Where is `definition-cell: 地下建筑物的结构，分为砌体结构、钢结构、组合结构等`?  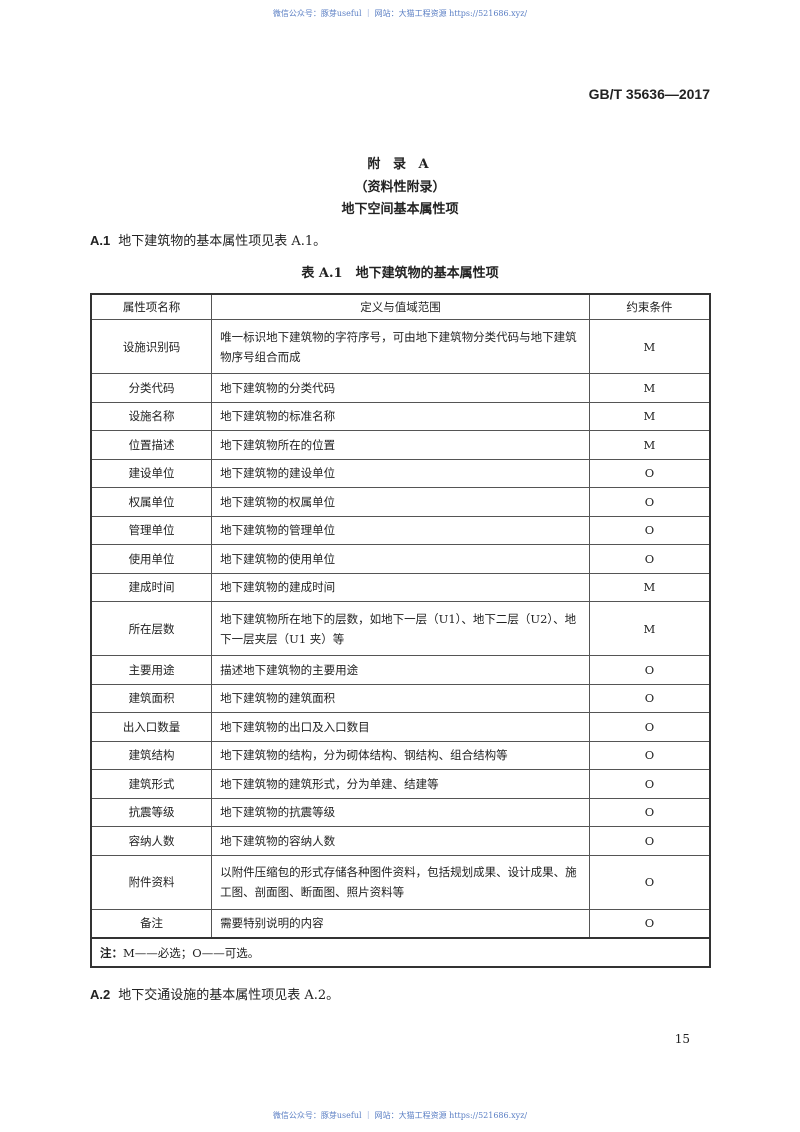
definition-cell: 地下建筑物的结构，分为砌体结构、钢结构、组合结构等 is located at coordinates (400, 755).